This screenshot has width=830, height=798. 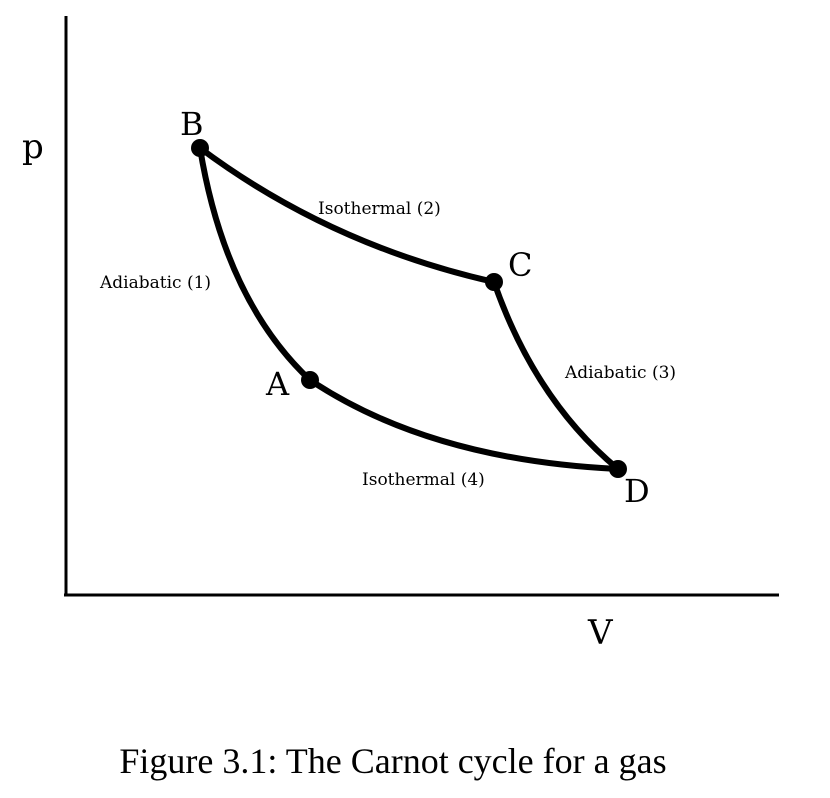 I want to click on point-c-marker, so click(x=494, y=282).